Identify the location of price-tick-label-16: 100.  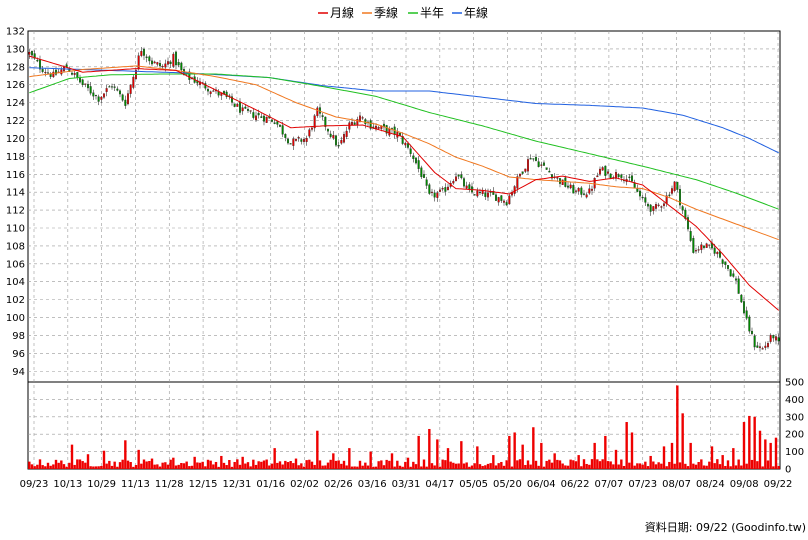
(15, 318).